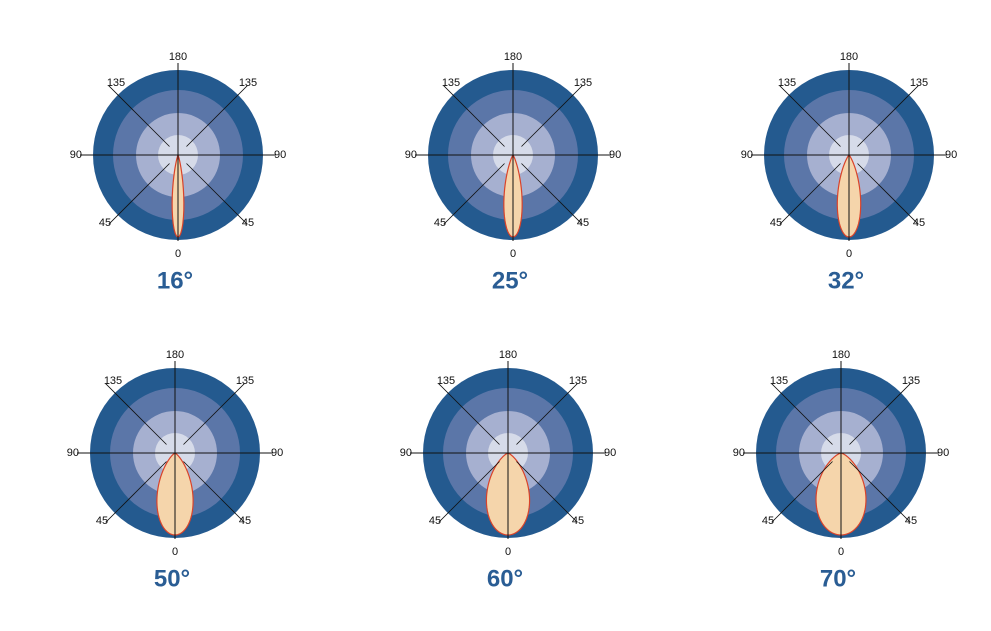  I want to click on beam-angle-caption: 50°, so click(172, 578).